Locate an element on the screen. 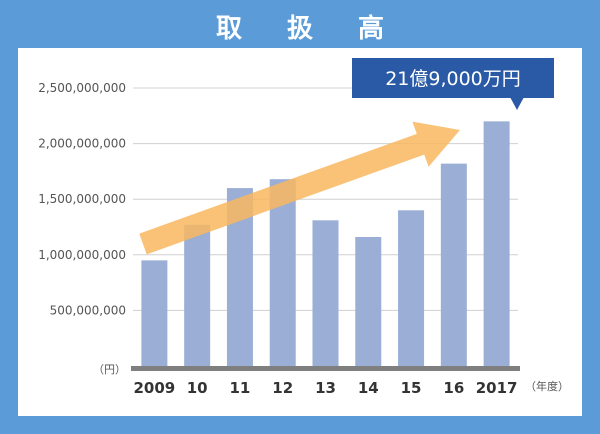  x-tick-label: 14 is located at coordinates (368, 388).